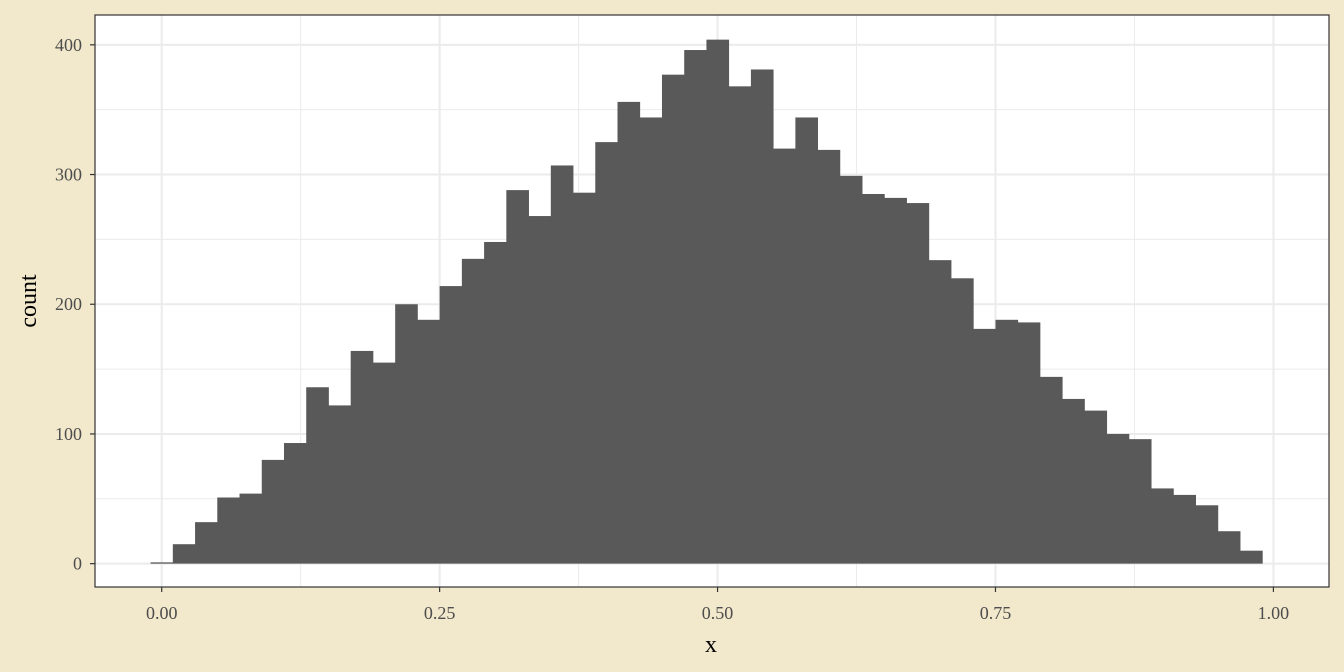 This screenshot has height=672, width=1344. Describe the element at coordinates (68, 304) in the screenshot. I see `y-tick-label: 200` at that location.